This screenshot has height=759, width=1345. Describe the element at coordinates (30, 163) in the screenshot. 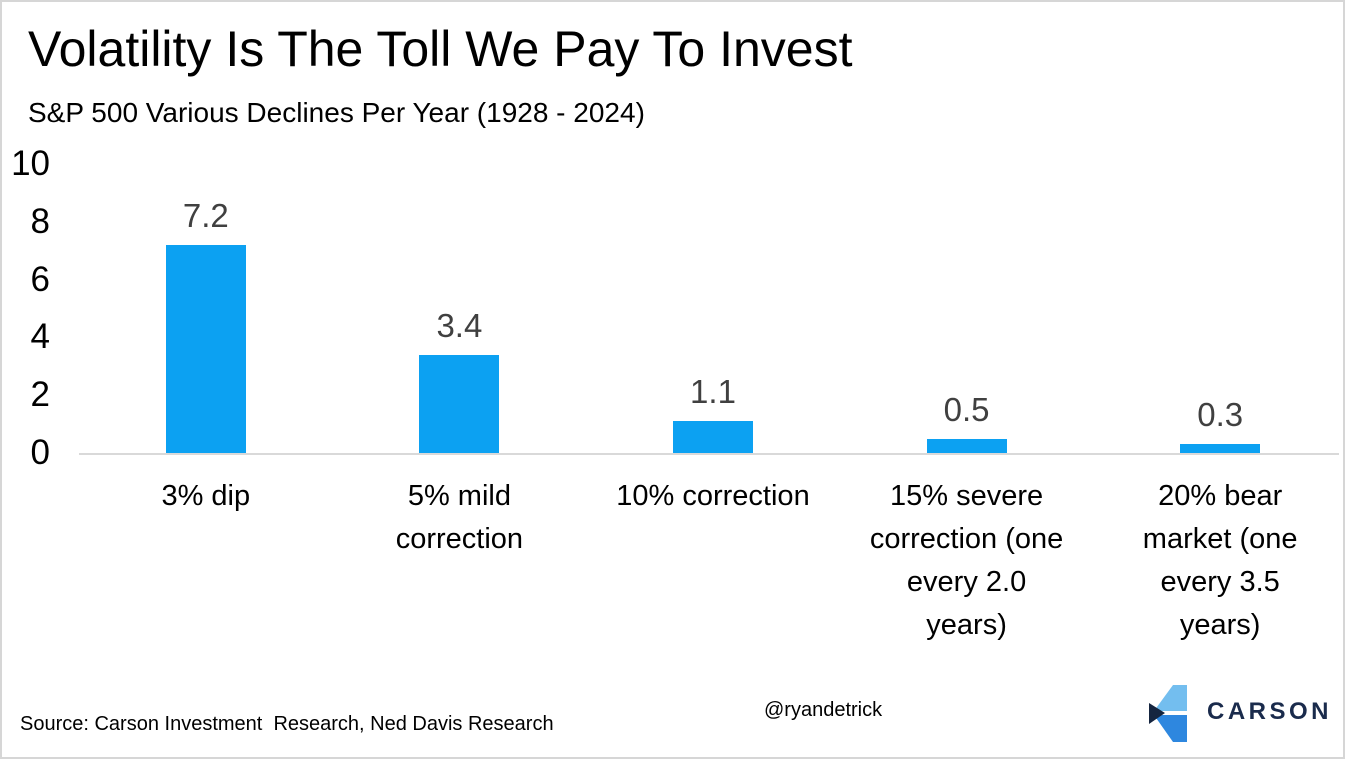

I see `y-tick-label: 10` at that location.